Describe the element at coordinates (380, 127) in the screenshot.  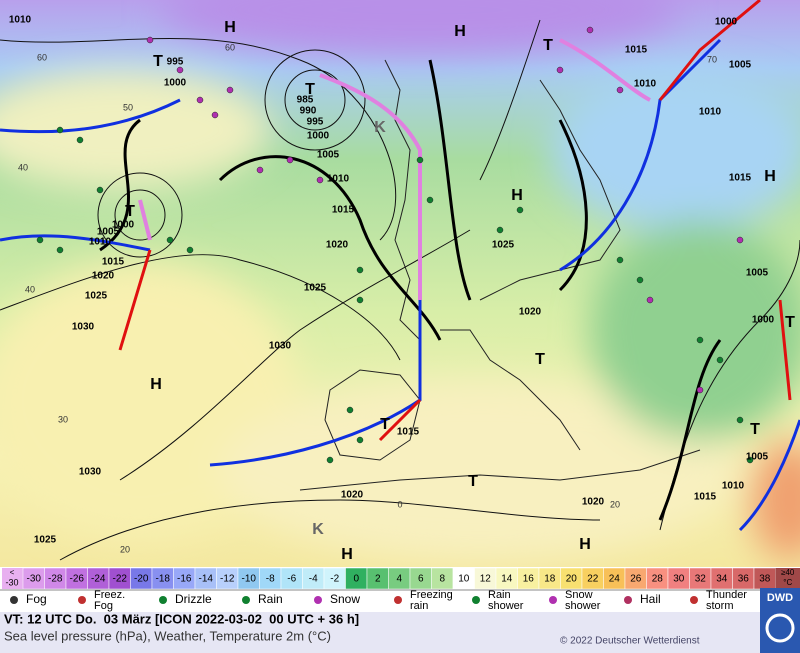
I see `pressure-center: K` at that location.